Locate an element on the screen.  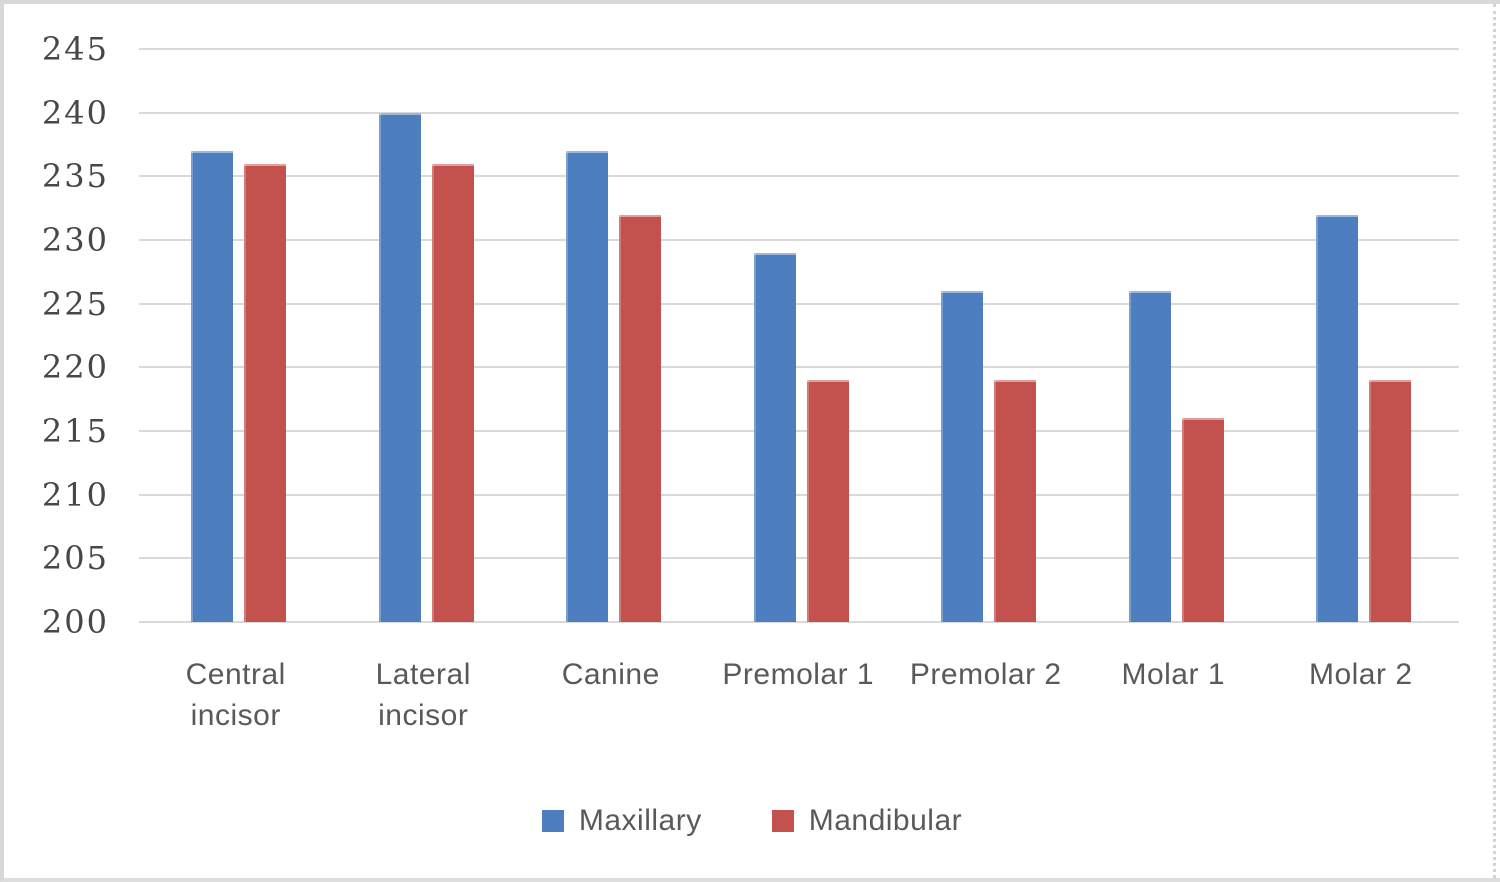
legend: Maxillary Mandibular is located at coordinates (752, 821).